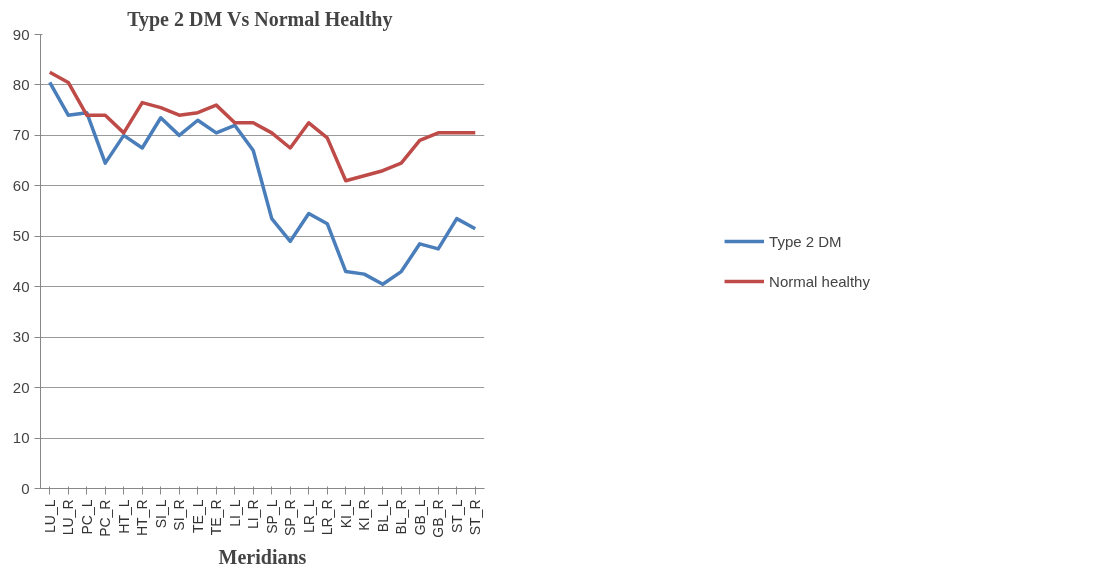 Image resolution: width=1116 pixels, height=580 pixels. Describe the element at coordinates (160, 514) in the screenshot. I see `x-tick-label: SI_L` at that location.